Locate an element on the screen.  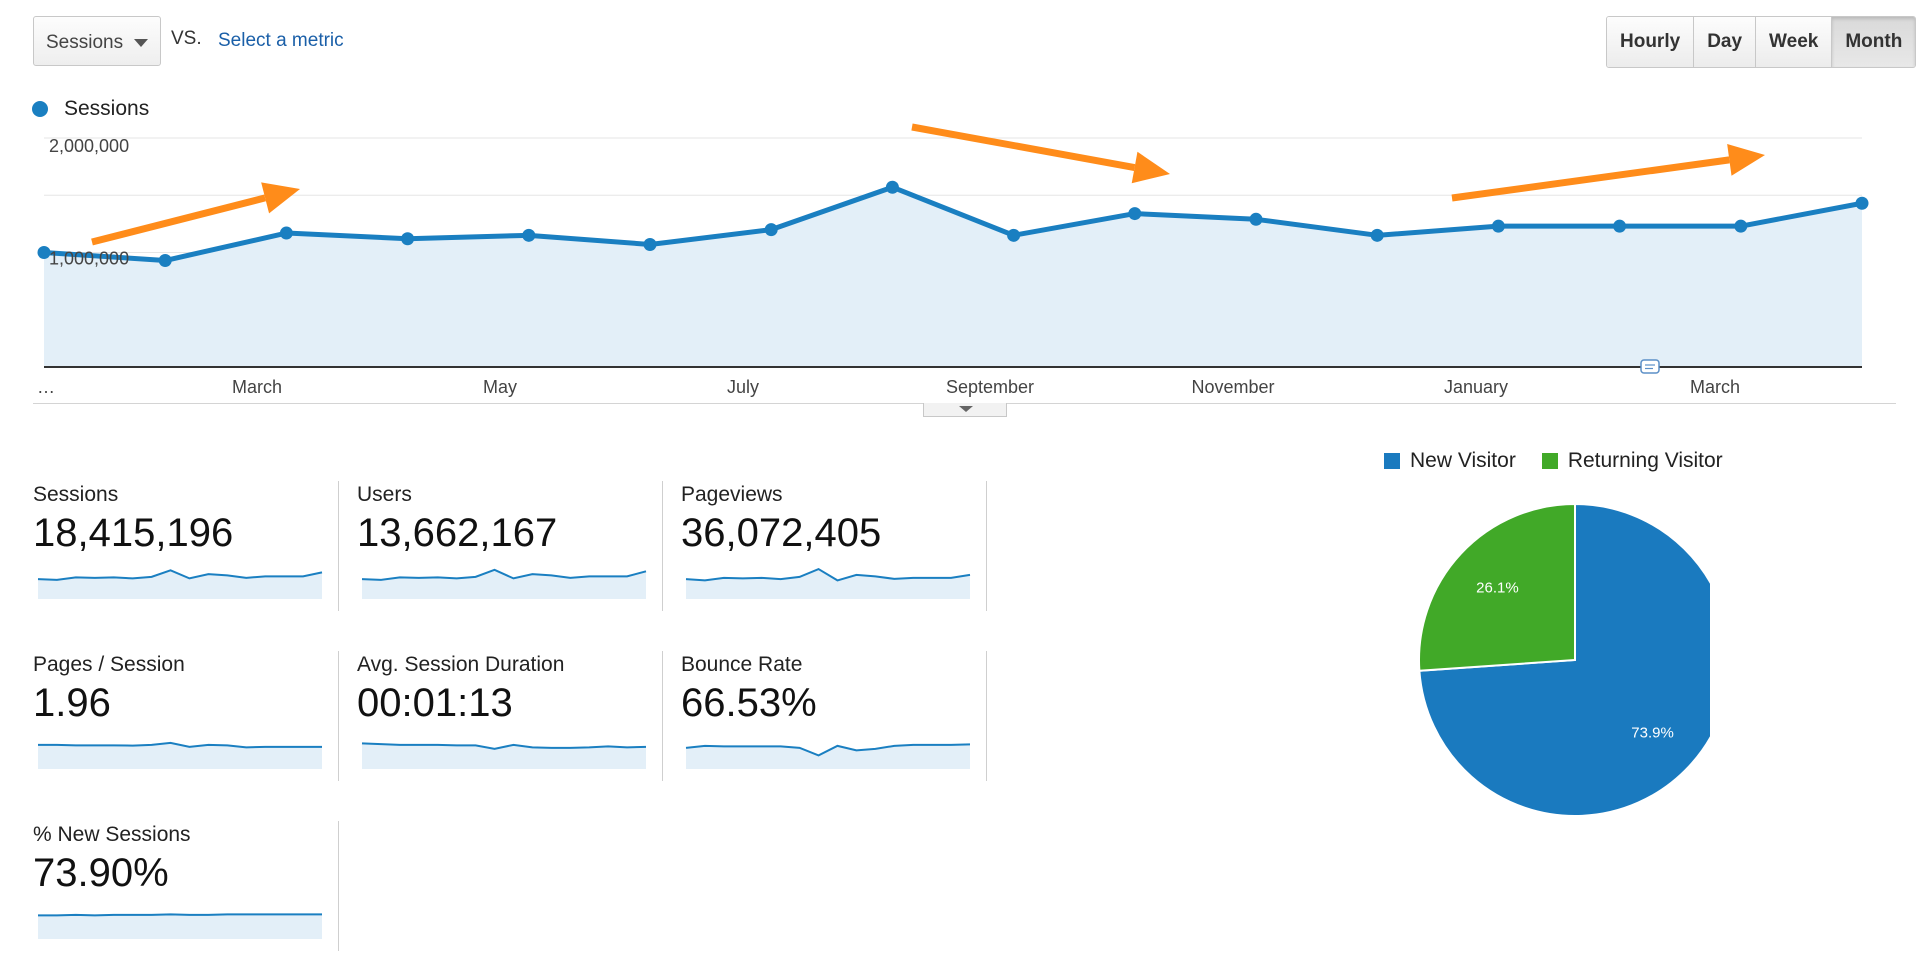
range-week-button: Week is located at coordinates (1794, 42).